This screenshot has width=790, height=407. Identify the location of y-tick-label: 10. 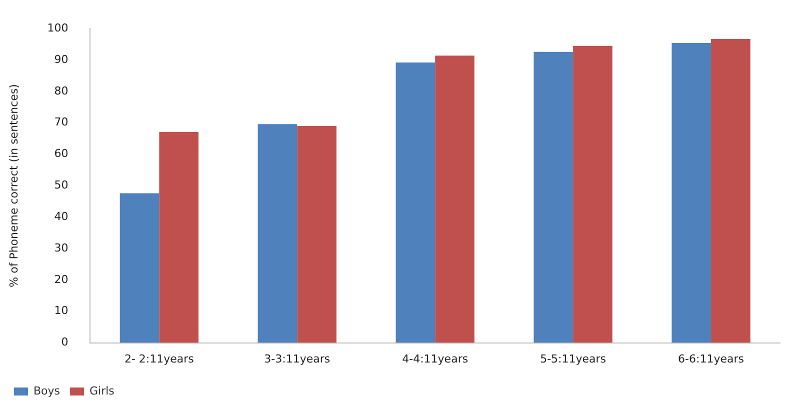
(61, 311).